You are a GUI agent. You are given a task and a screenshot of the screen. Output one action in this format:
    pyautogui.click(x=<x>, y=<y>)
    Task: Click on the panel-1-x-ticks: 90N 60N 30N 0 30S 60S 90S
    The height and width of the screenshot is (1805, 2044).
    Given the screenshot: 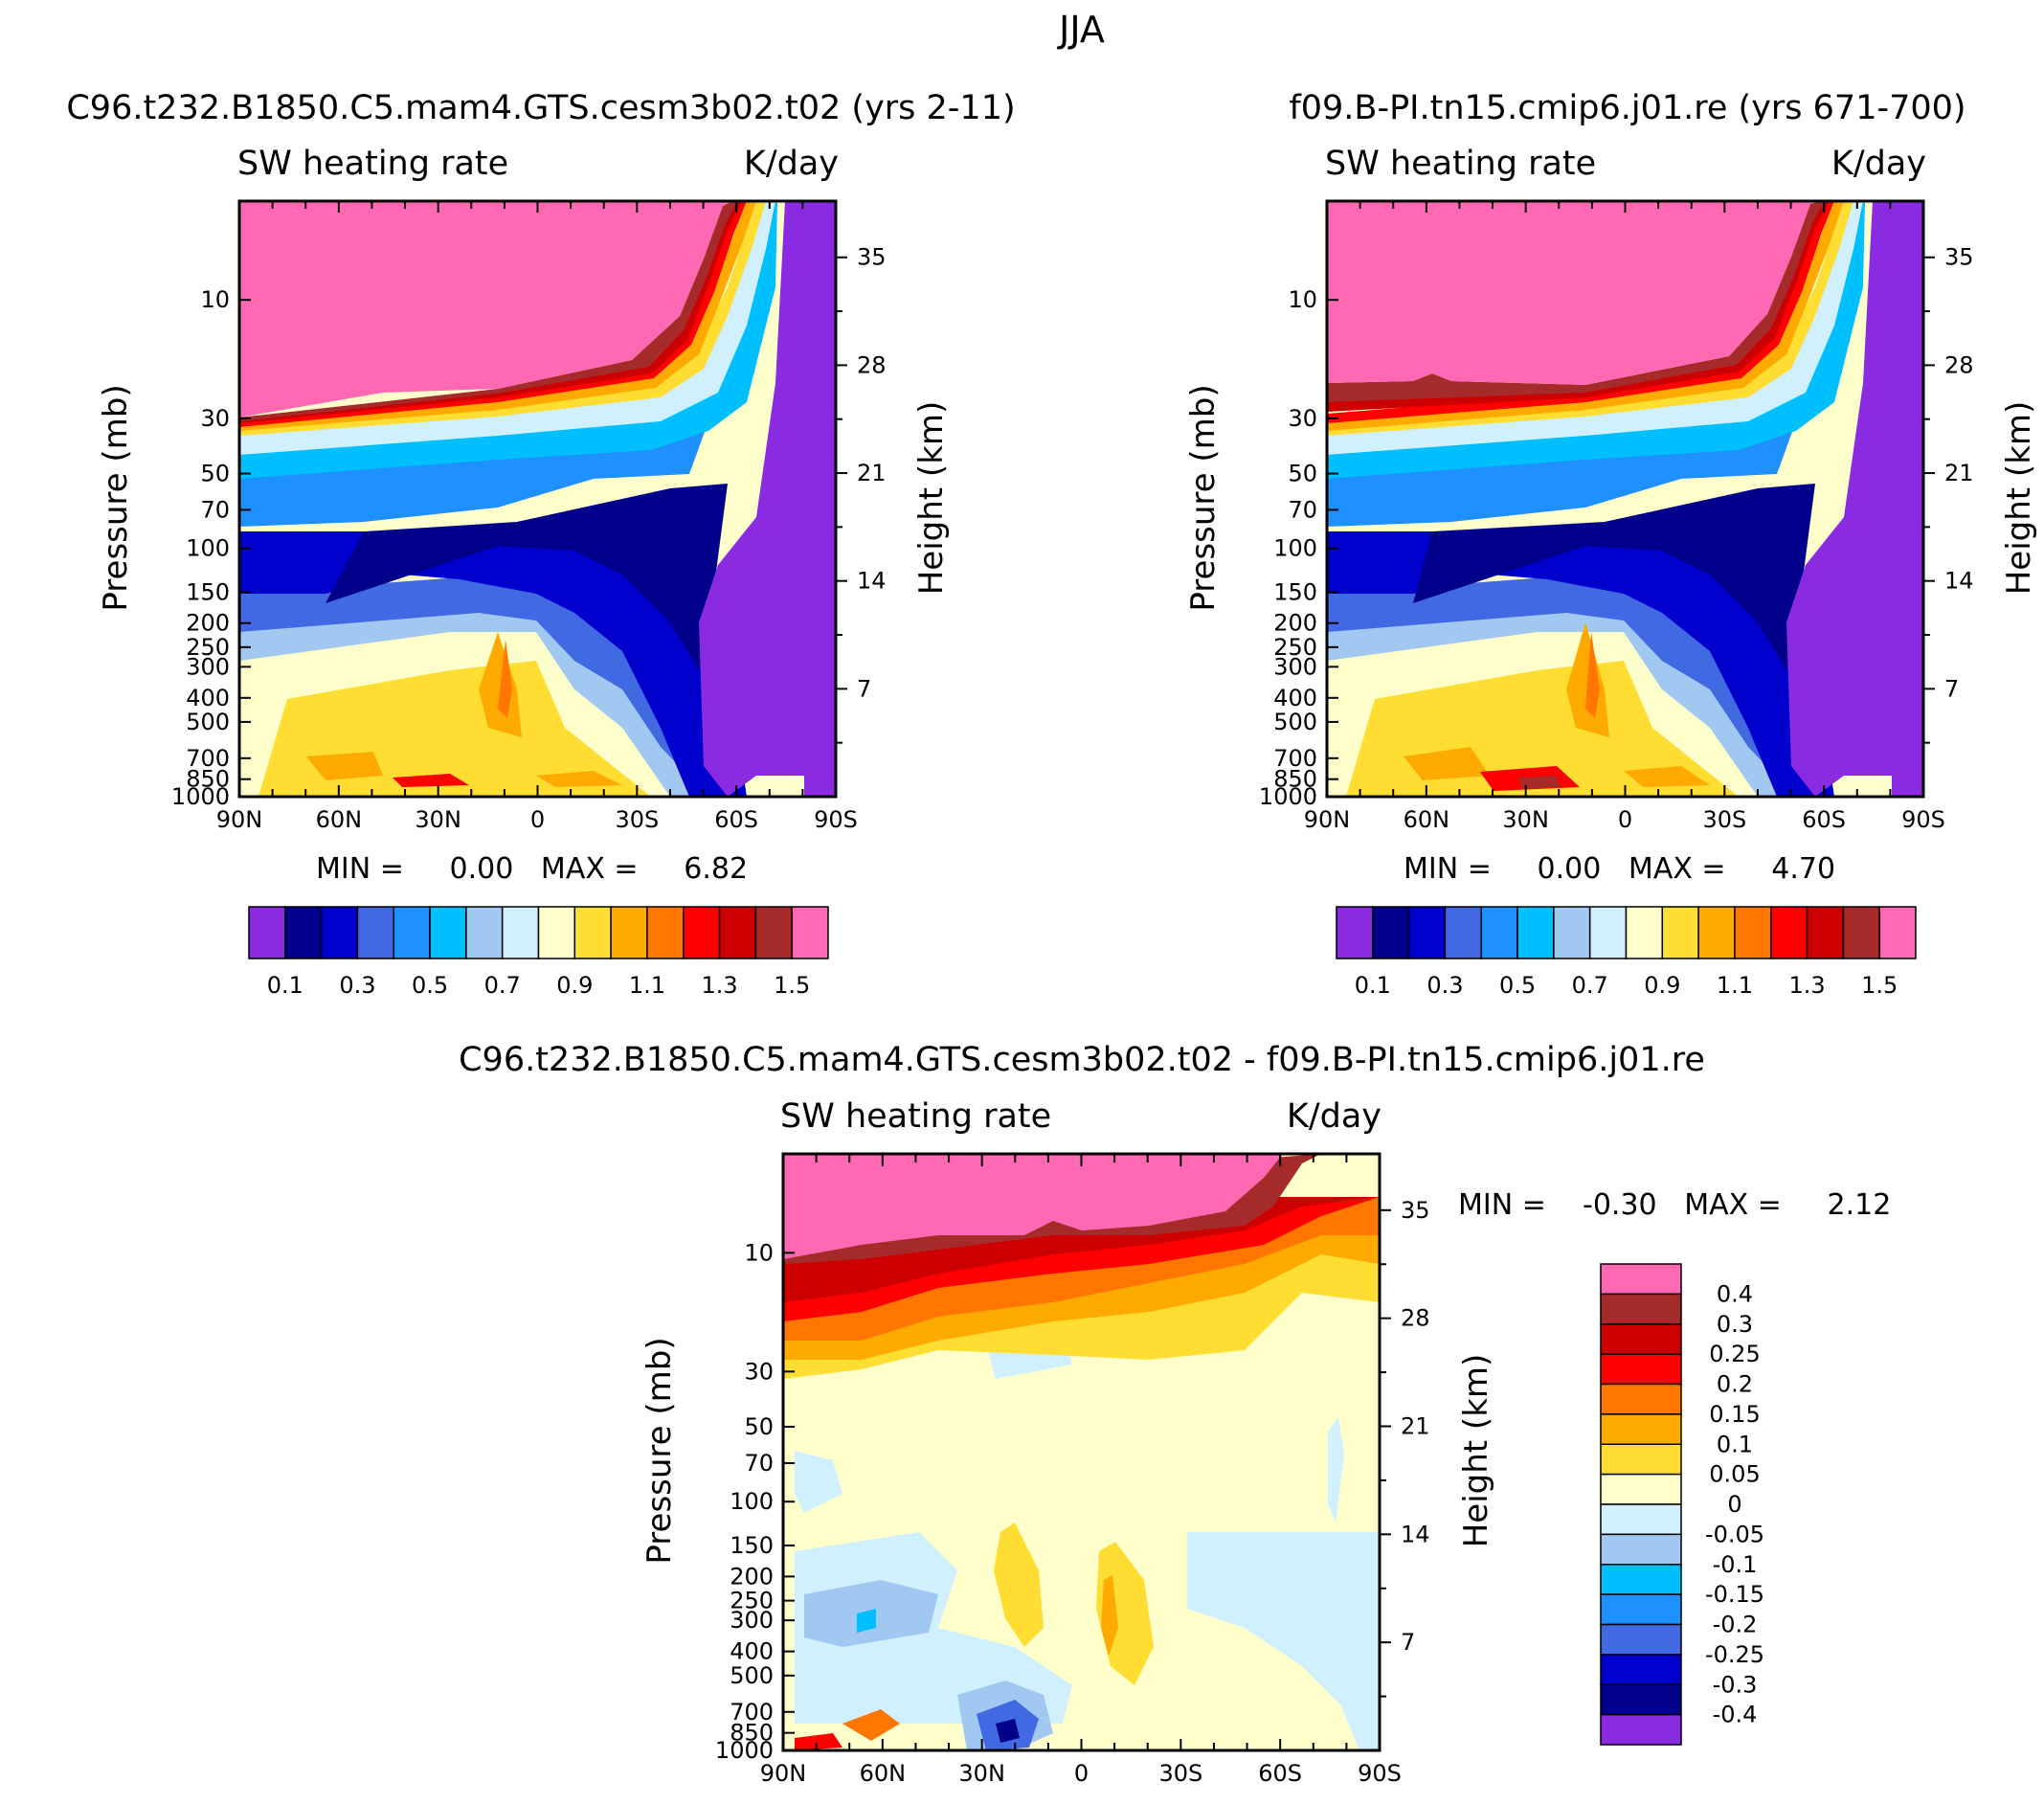 What is the action you would take?
    pyautogui.click(x=537, y=516)
    